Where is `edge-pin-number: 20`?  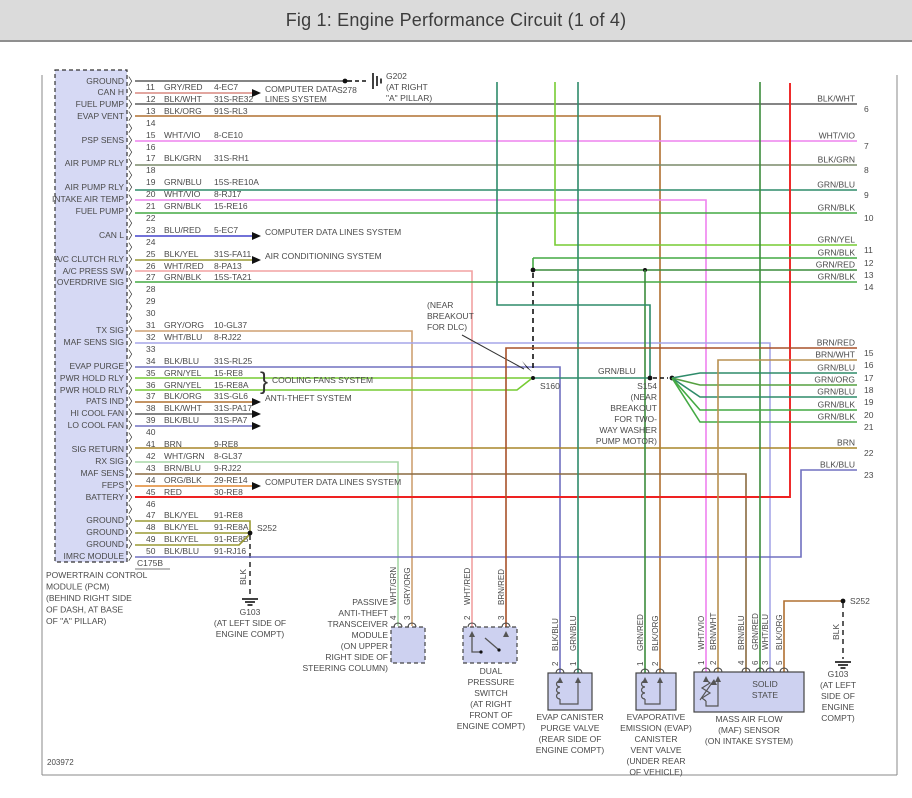
edge-pin-number: 20 is located at coordinates (869, 415).